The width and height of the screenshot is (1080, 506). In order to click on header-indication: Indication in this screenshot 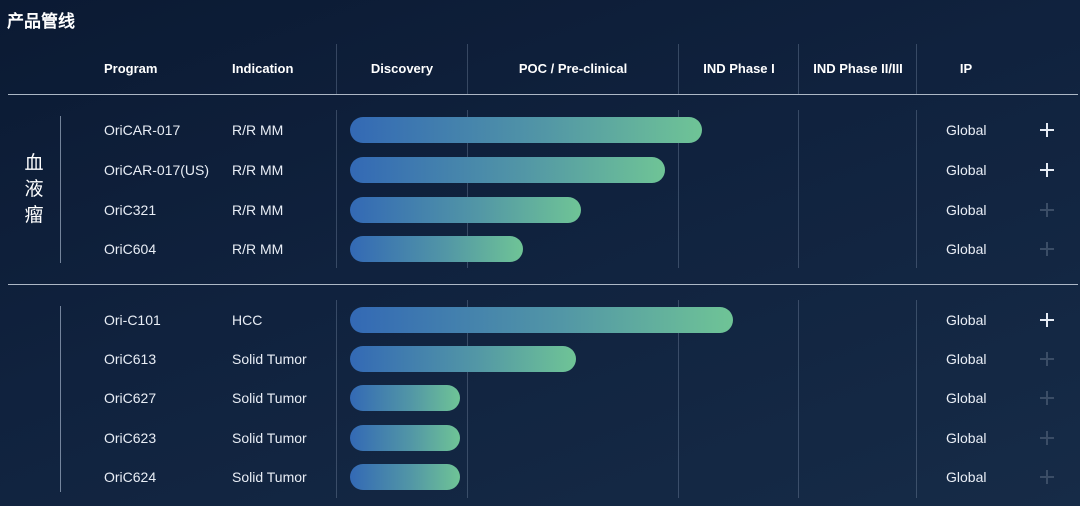, I will do `click(263, 68)`.